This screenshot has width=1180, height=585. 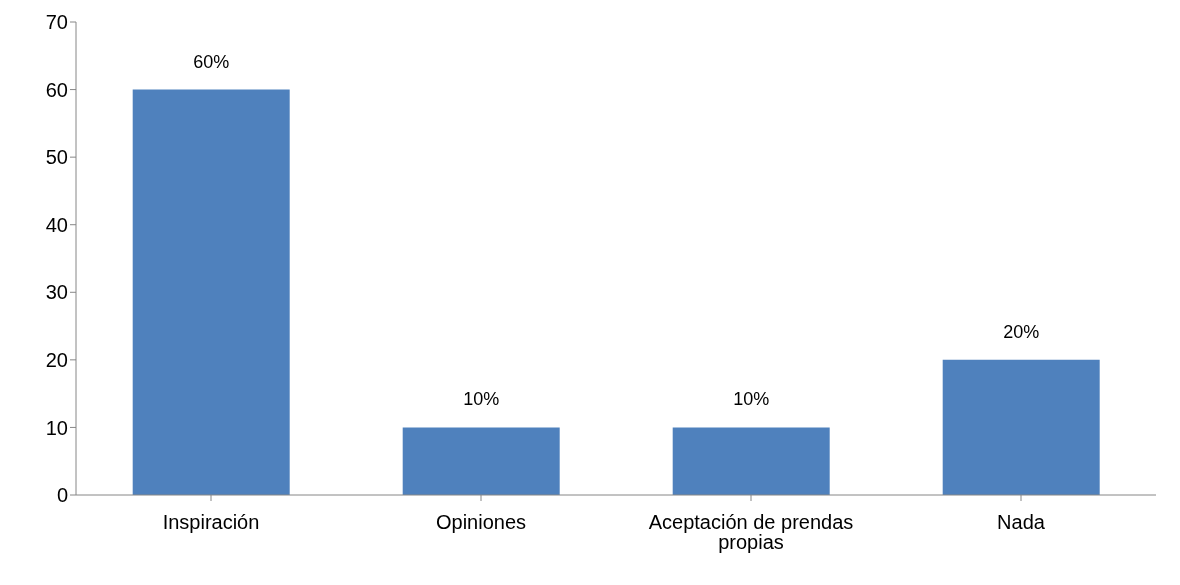 What do you see at coordinates (56, 89) in the screenshot?
I see `y-tick-label: 60` at bounding box center [56, 89].